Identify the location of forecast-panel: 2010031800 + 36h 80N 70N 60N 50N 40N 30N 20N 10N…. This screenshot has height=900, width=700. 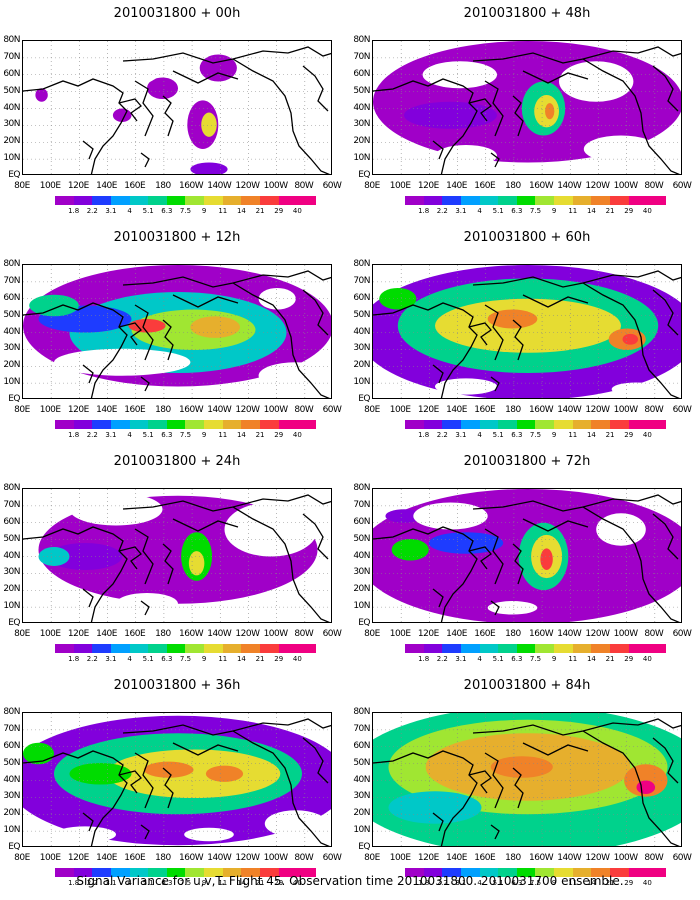
(175, 783).